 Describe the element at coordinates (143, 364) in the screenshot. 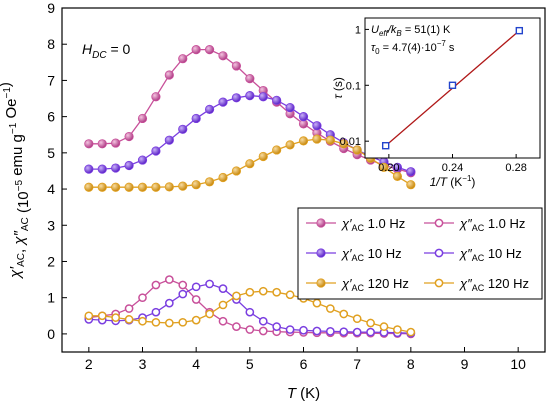

I see `x-tick-label: 3` at that location.